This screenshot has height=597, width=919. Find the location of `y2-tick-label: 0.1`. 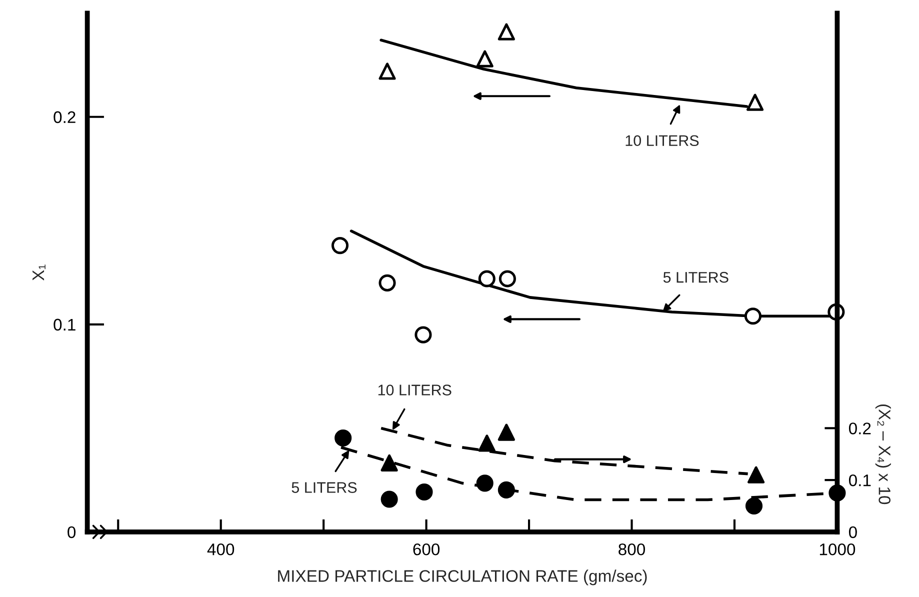

y2-tick-label: 0.1 is located at coordinates (859, 480).